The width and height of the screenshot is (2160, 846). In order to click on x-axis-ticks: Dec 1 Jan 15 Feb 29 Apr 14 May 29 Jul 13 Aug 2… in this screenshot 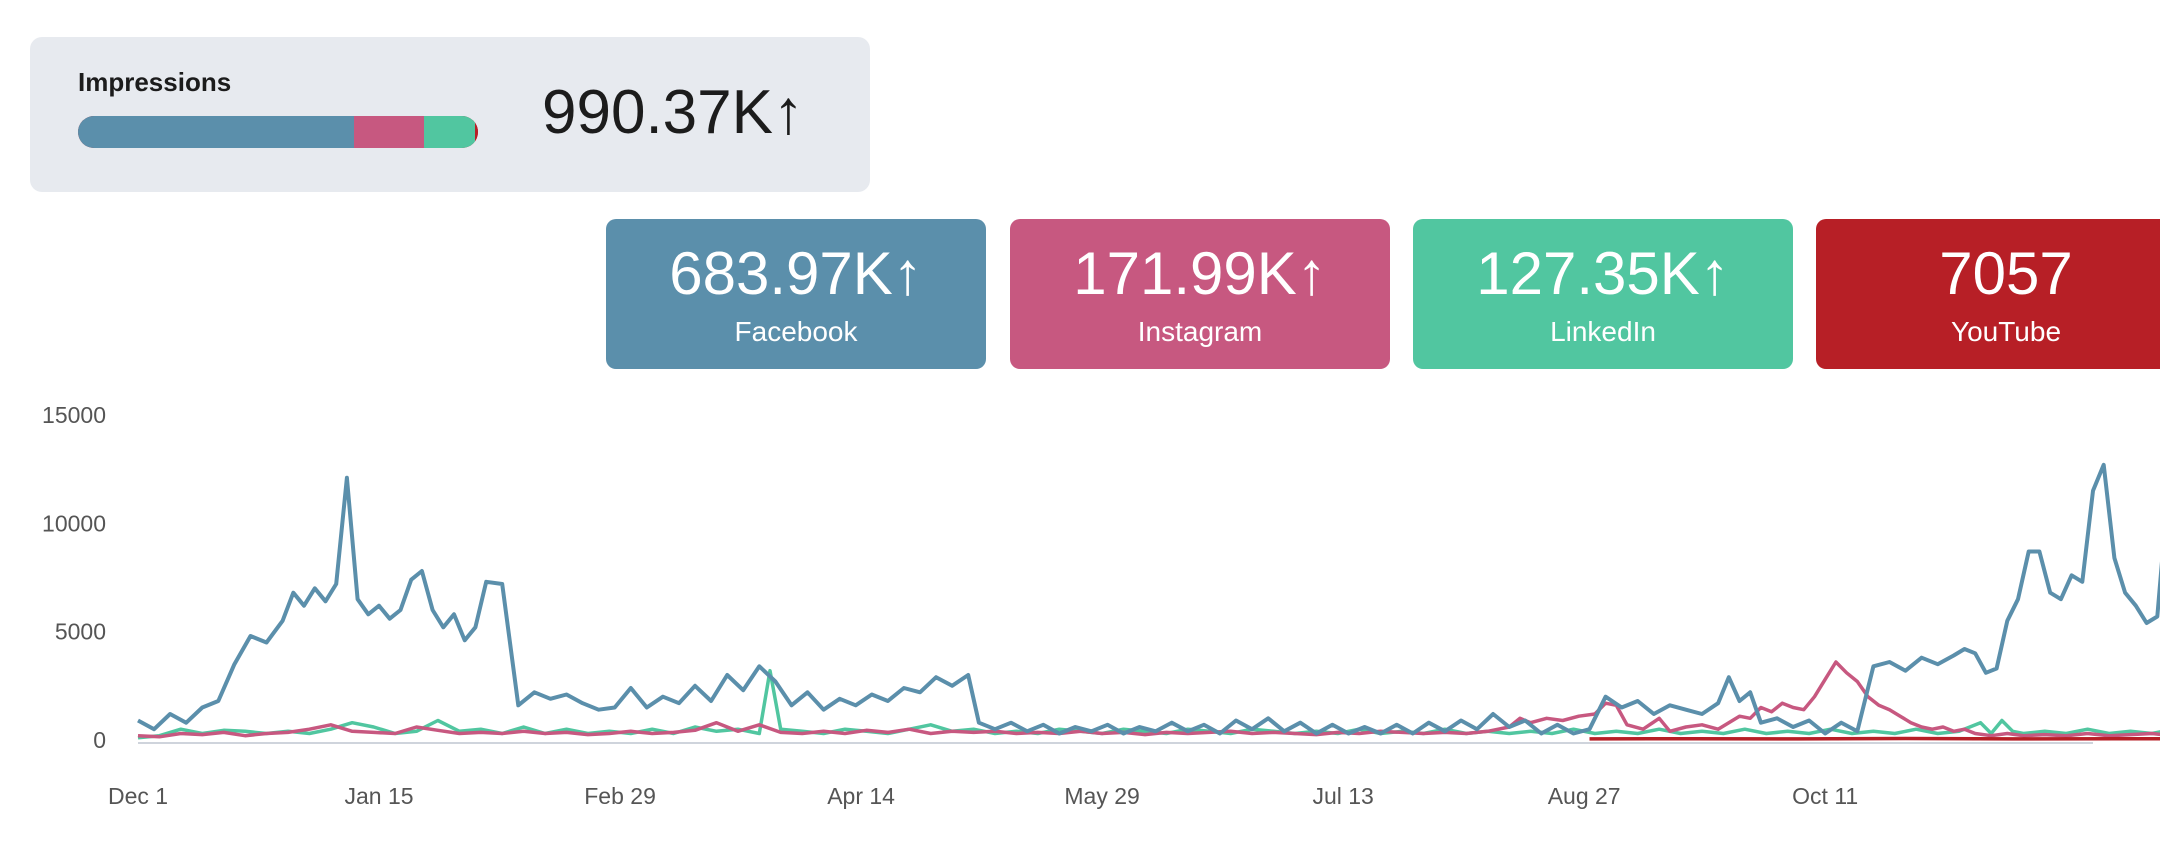, I will do `click(983, 796)`.